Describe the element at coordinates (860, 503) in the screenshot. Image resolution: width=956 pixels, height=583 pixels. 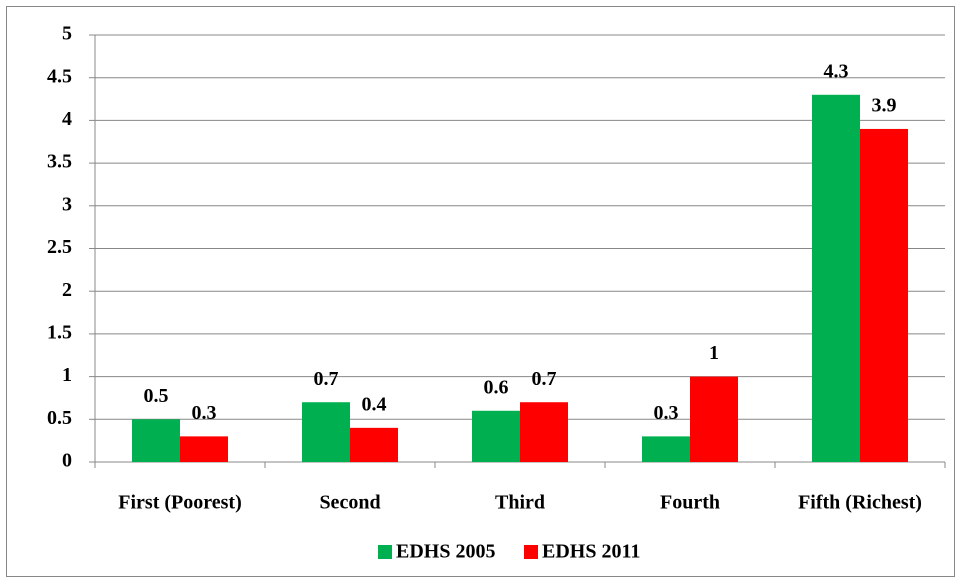
I see `x-tick-label: Fifth (Richest)` at that location.